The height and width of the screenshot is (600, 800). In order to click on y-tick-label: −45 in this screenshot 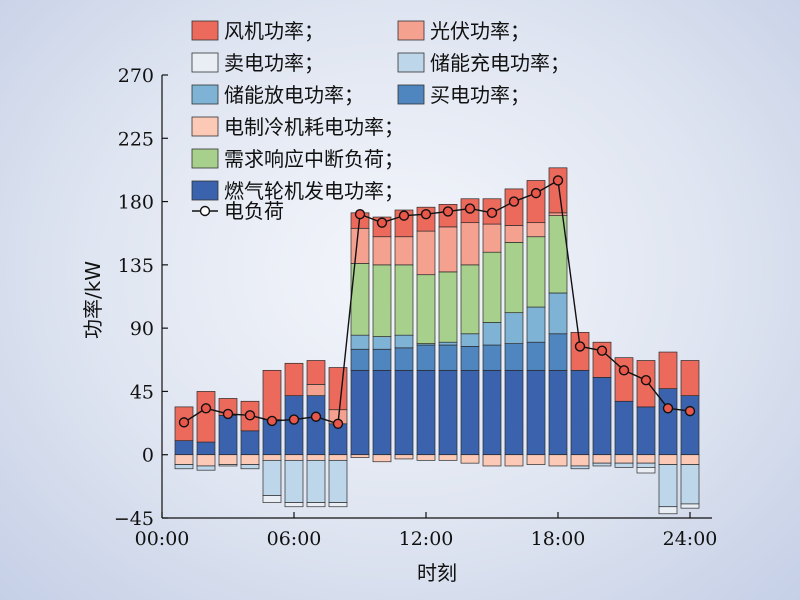, I will do `click(134, 519)`.